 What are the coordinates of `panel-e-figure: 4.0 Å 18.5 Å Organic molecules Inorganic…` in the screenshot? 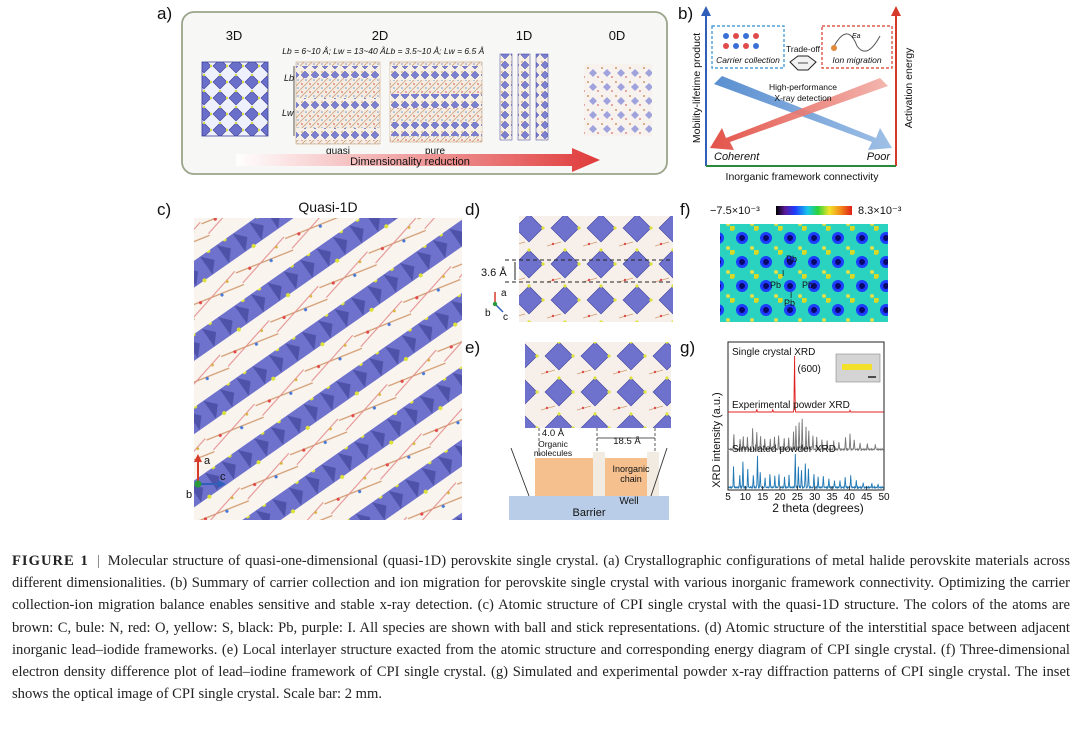 It's located at (590, 431).